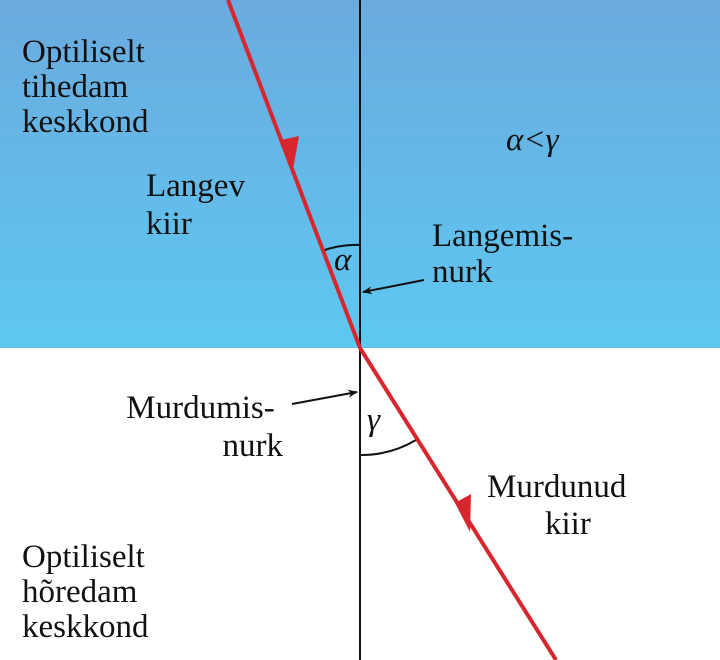  I want to click on refracted-ray-arrow-icon, so click(463, 513).